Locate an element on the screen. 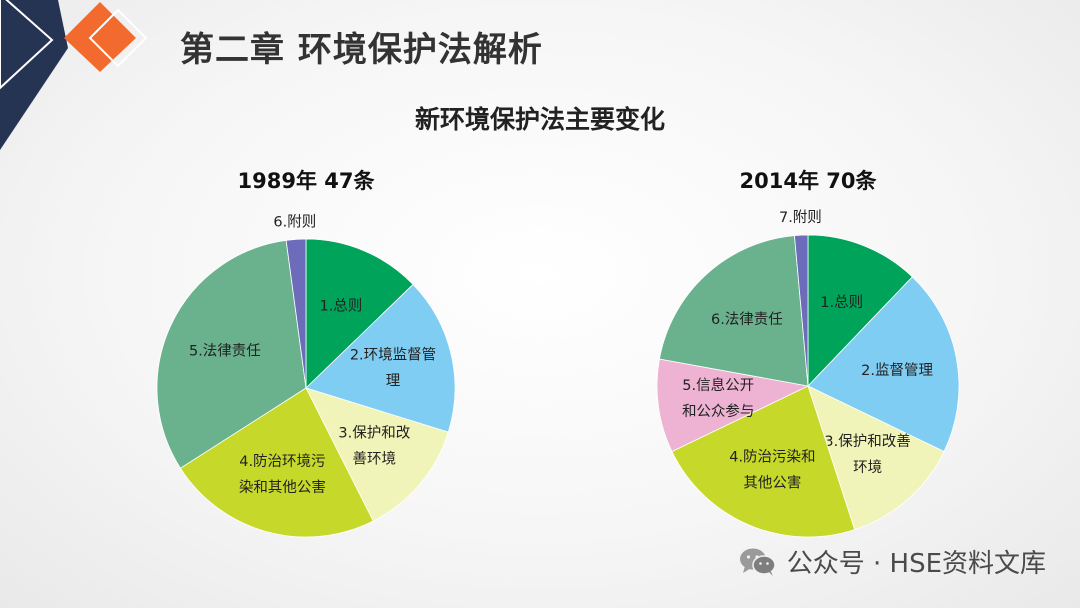 This screenshot has height=608, width=1080. navy-diamond-outline is located at coordinates (27, 45).